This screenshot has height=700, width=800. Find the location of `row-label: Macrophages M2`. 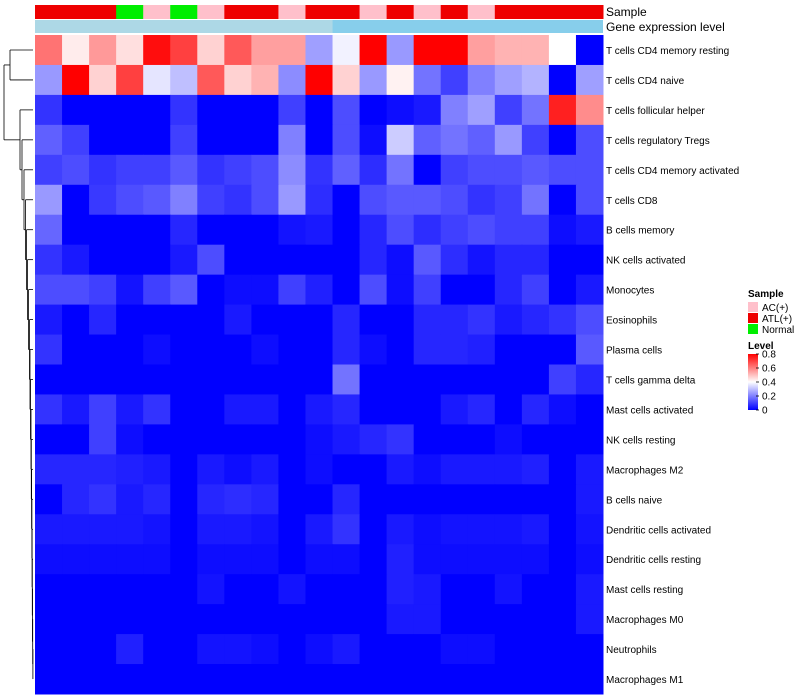

row-label: Macrophages M2 is located at coordinates (645, 470).